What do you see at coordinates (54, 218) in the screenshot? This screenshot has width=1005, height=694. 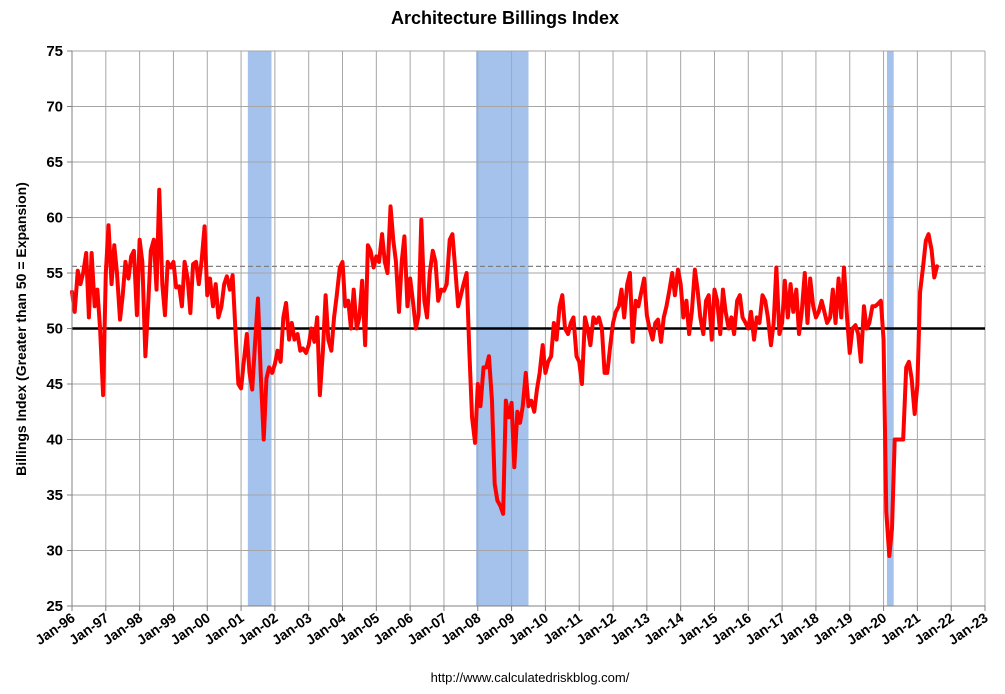 I see `y-tick-label-60: 60` at bounding box center [54, 218].